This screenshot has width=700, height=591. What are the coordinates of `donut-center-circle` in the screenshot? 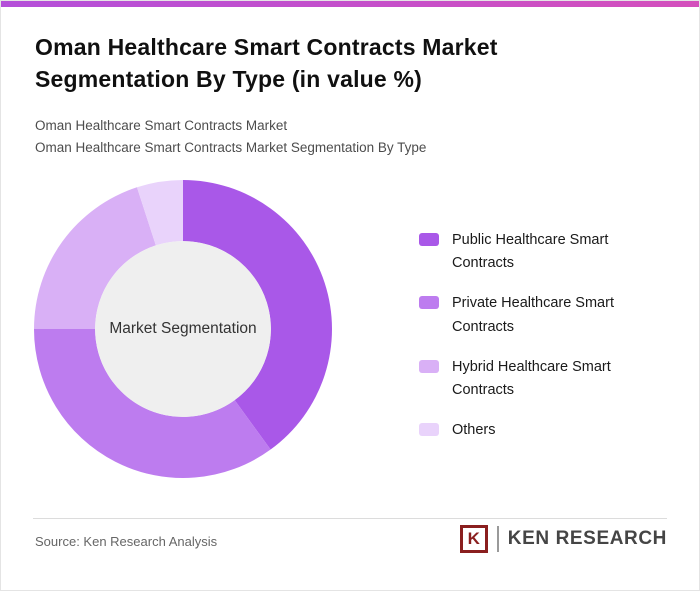 It's located at (183, 329).